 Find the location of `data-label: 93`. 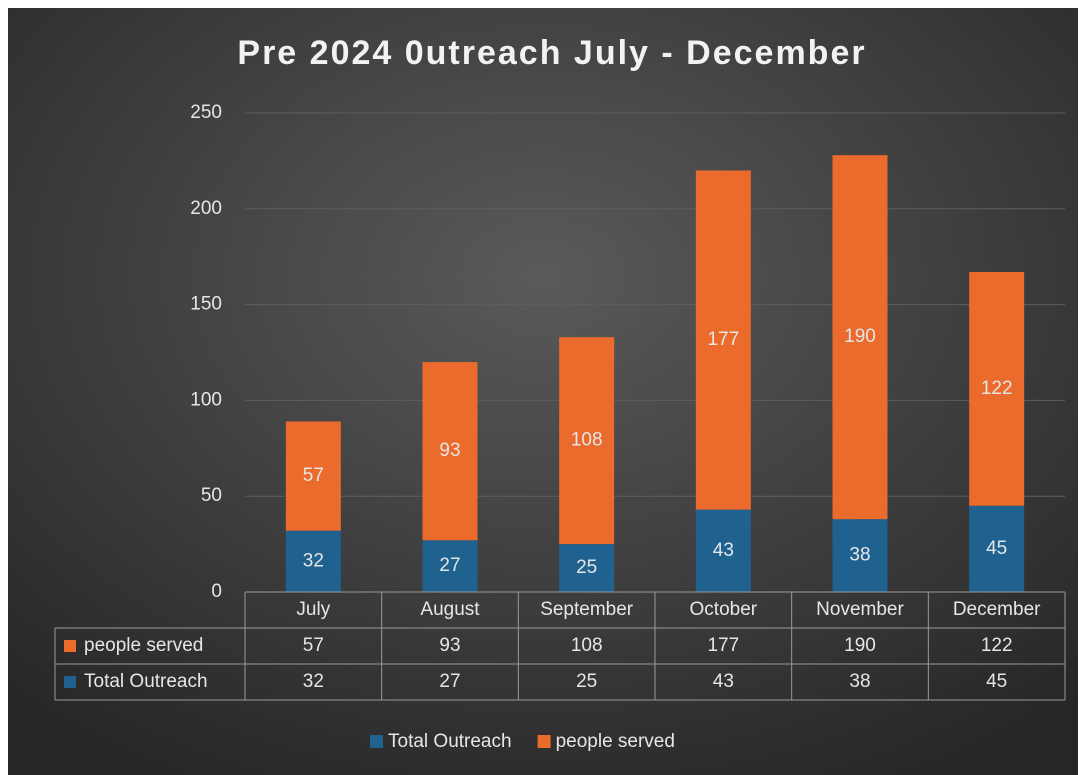

data-label: 93 is located at coordinates (449, 450).